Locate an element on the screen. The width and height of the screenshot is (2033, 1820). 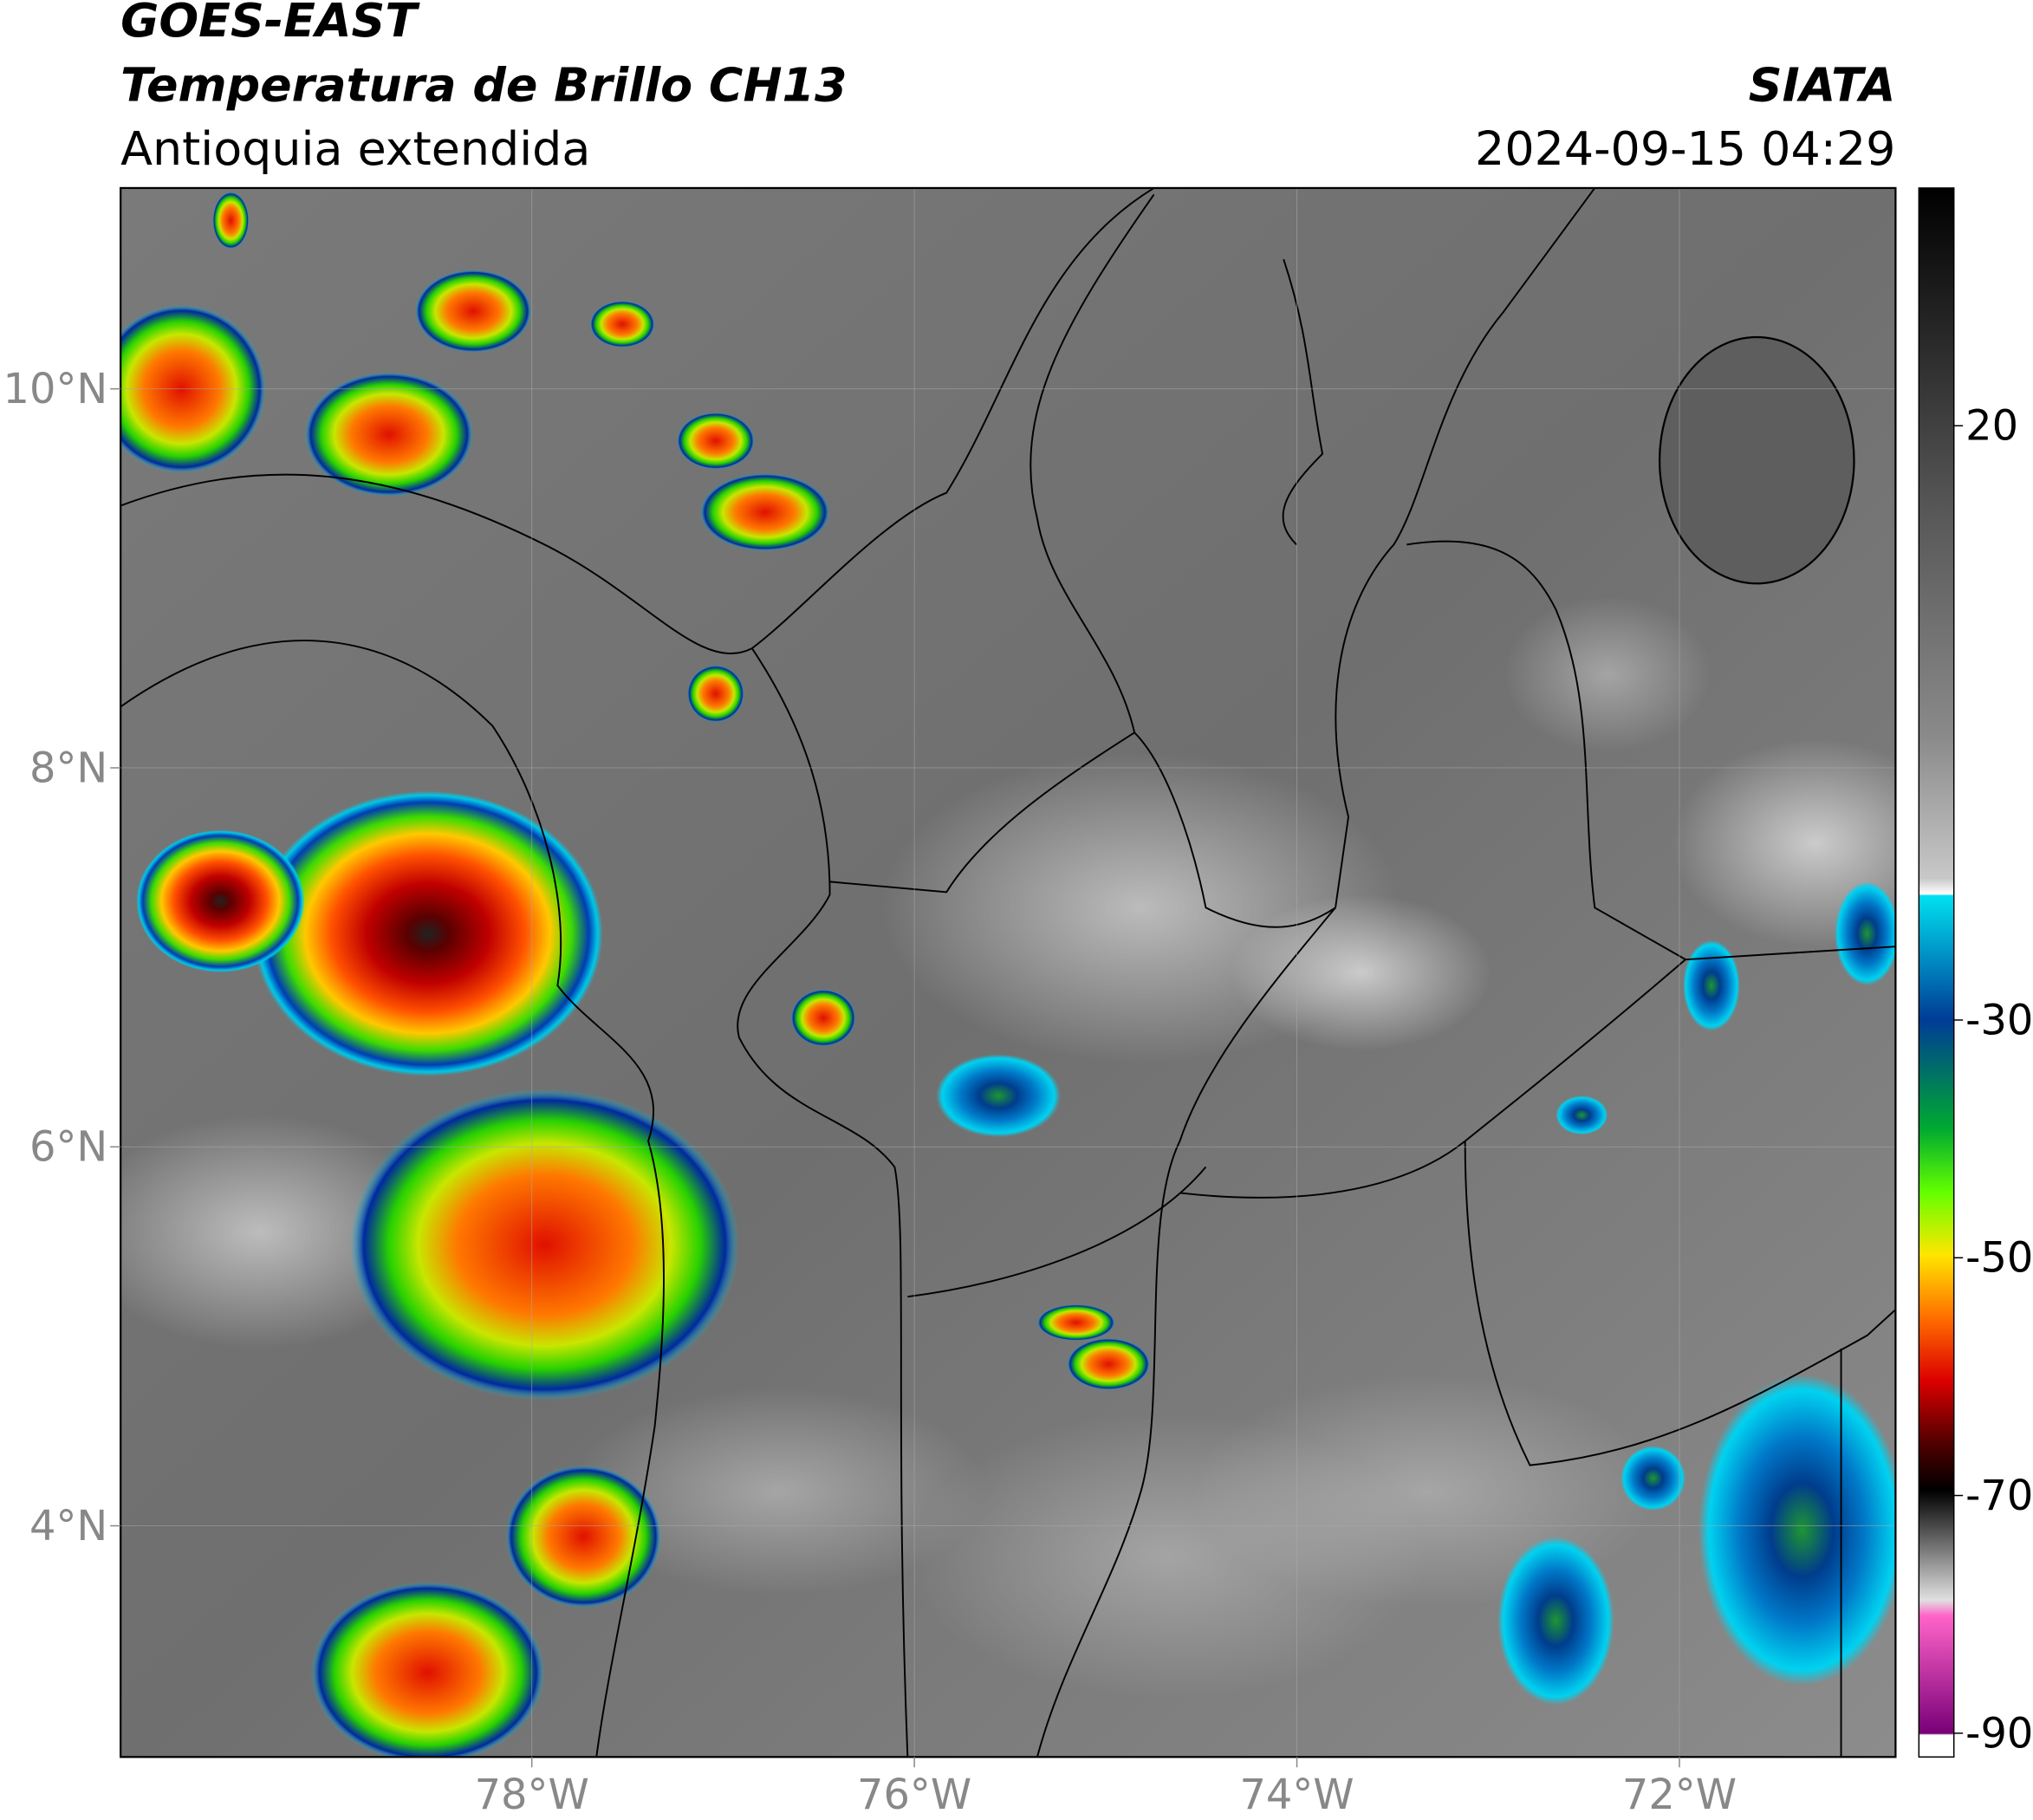
product: Temperatura de Brillo CH13 is located at coordinates (483, 85).